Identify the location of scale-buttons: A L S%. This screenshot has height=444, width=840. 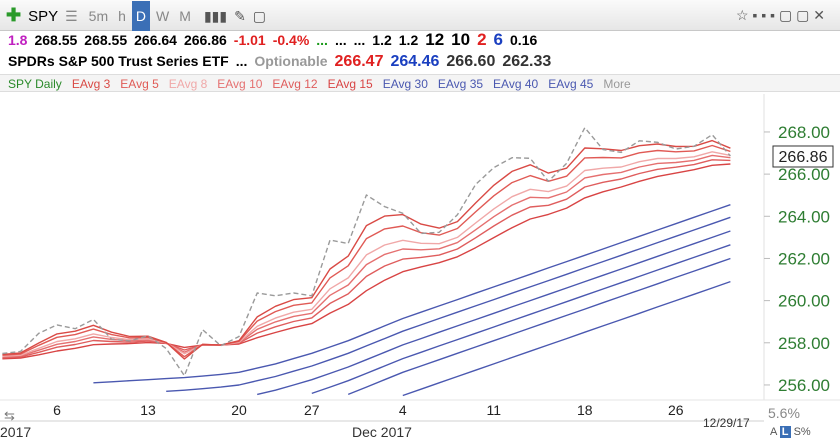
(790, 432).